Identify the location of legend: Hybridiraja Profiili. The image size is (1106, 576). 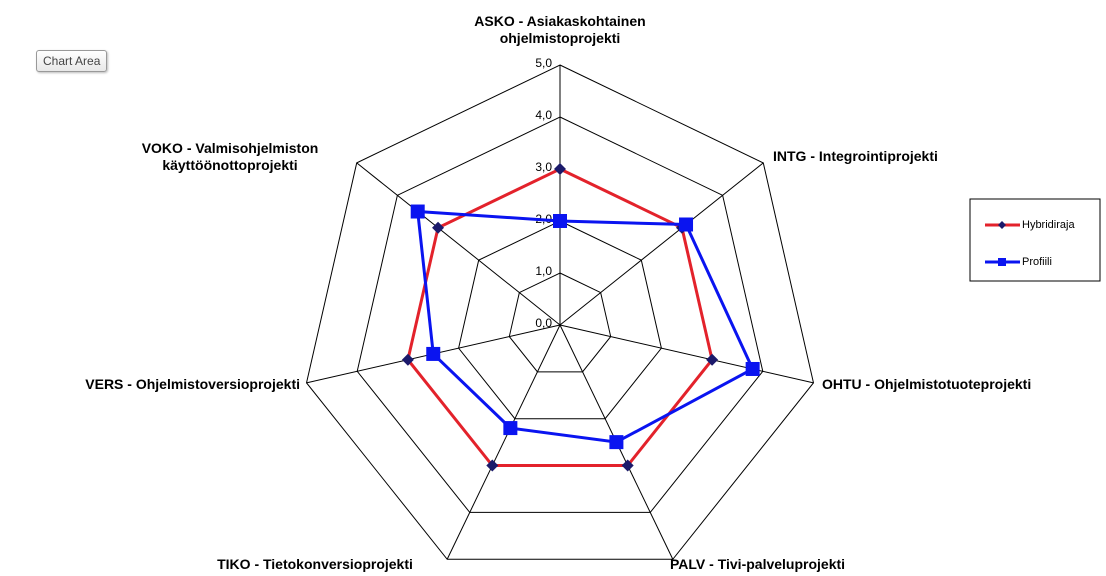
(1035, 240).